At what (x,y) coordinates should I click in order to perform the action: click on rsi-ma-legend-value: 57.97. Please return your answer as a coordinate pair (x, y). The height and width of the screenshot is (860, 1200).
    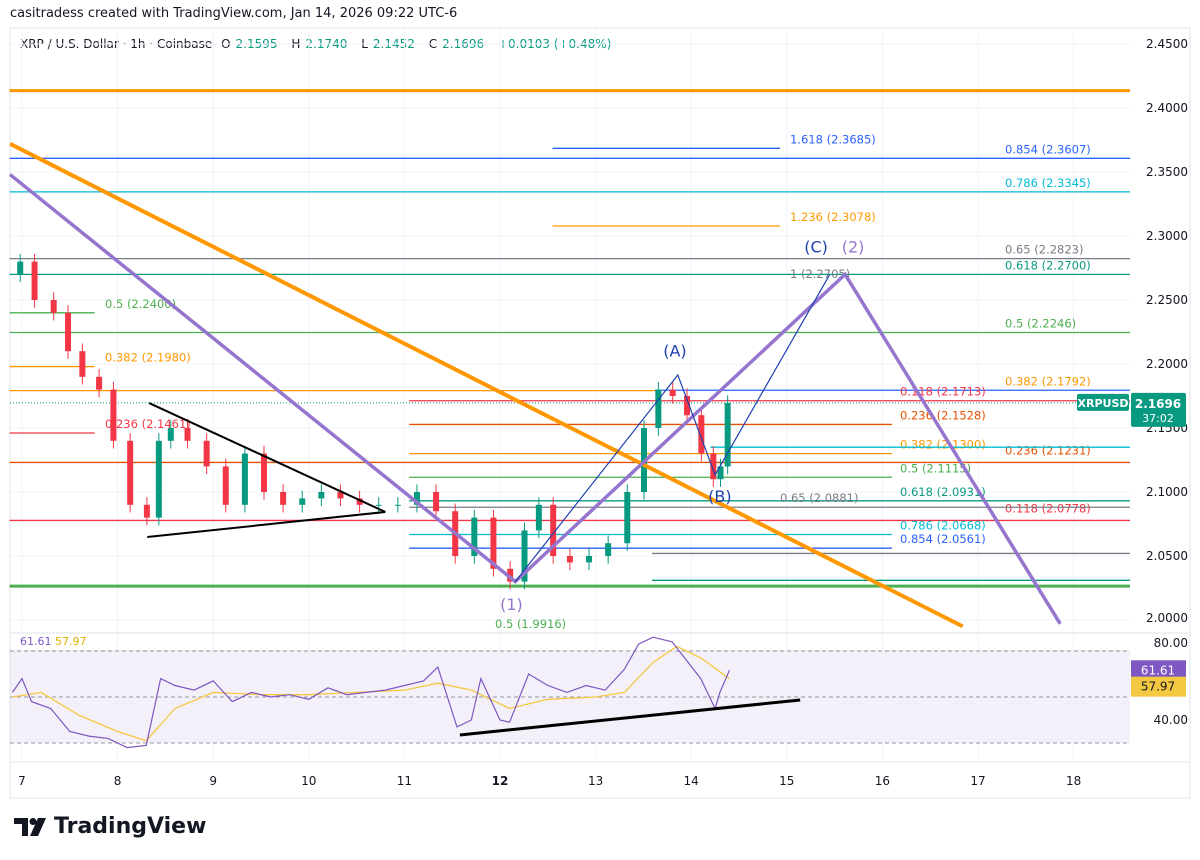
    Looking at the image, I should click on (71, 641).